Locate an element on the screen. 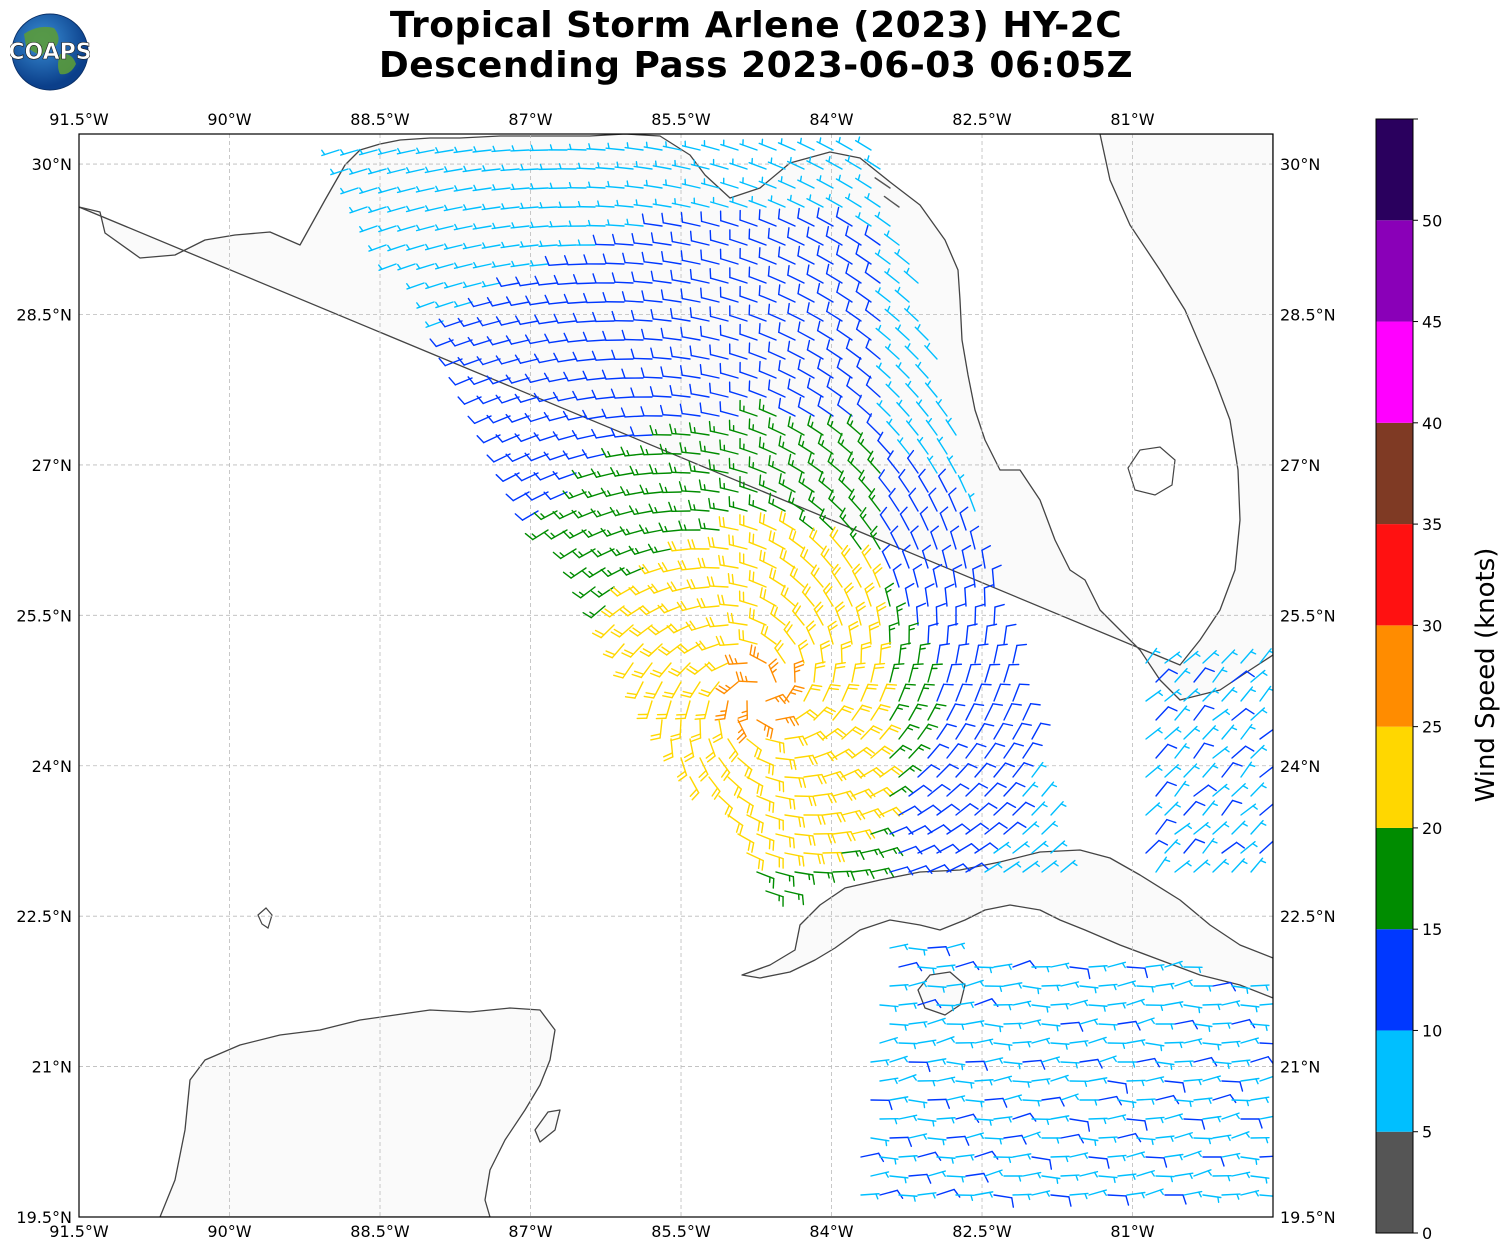 The image size is (1512, 1256). lat-tick-label-right: 22.5°N is located at coordinates (1308, 916).